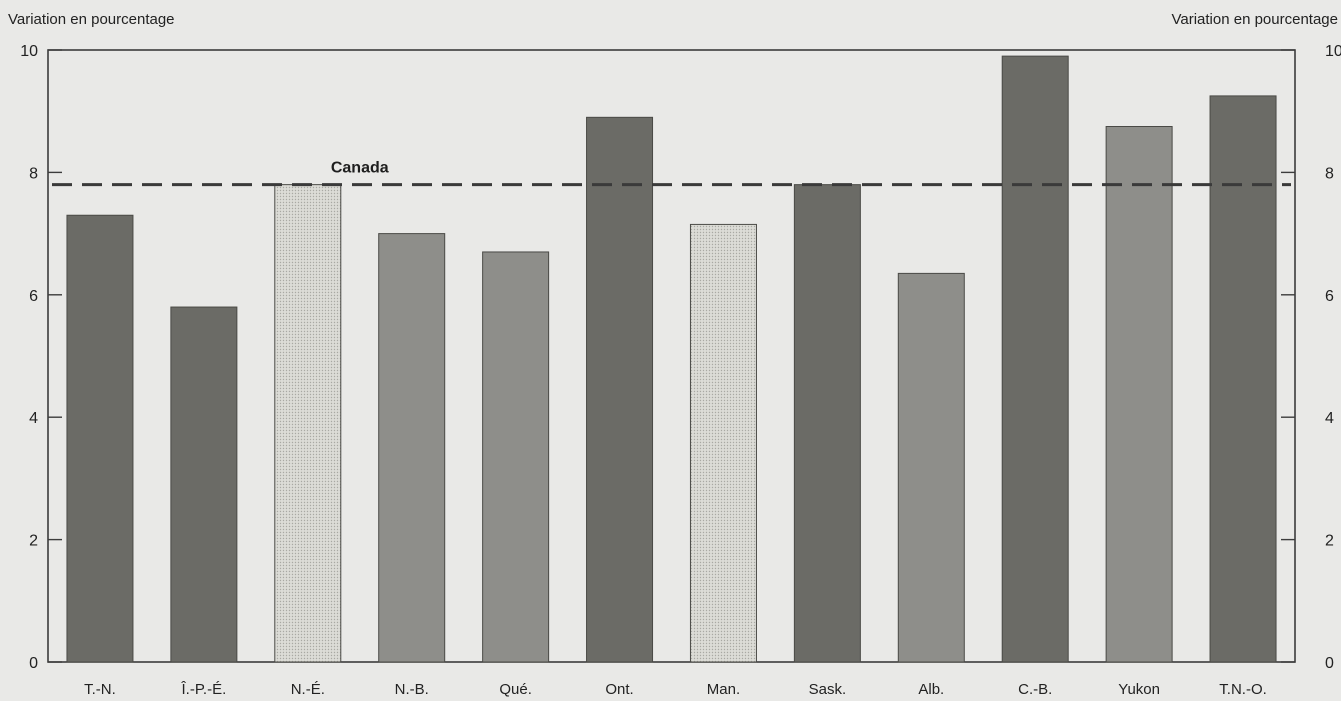  I want to click on y-axis-right: 0 2 4 6 8 10, so click(1311, 357).